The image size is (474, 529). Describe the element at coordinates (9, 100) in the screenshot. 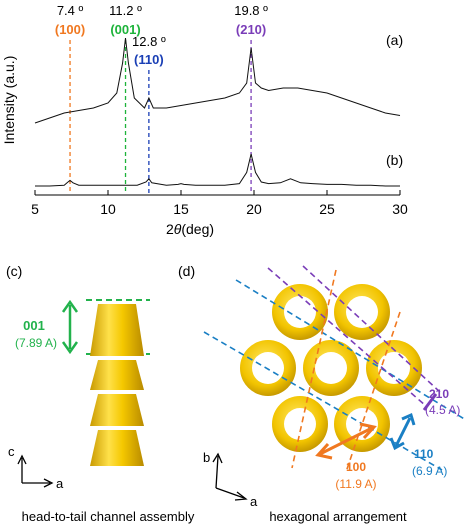

I see `y-axis-label: Intensity (a.u.)` at that location.